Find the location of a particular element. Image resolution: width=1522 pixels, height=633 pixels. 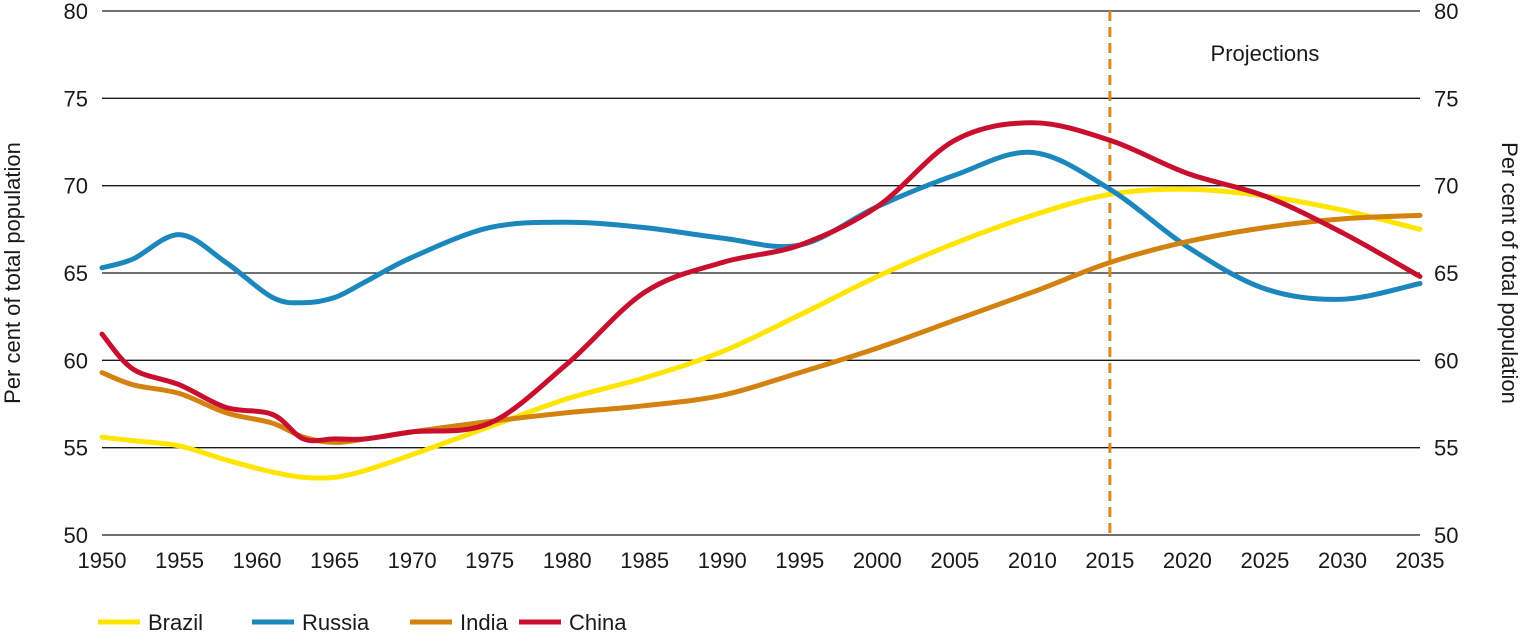

right-y-tick-70: 70 is located at coordinates (1446, 186).